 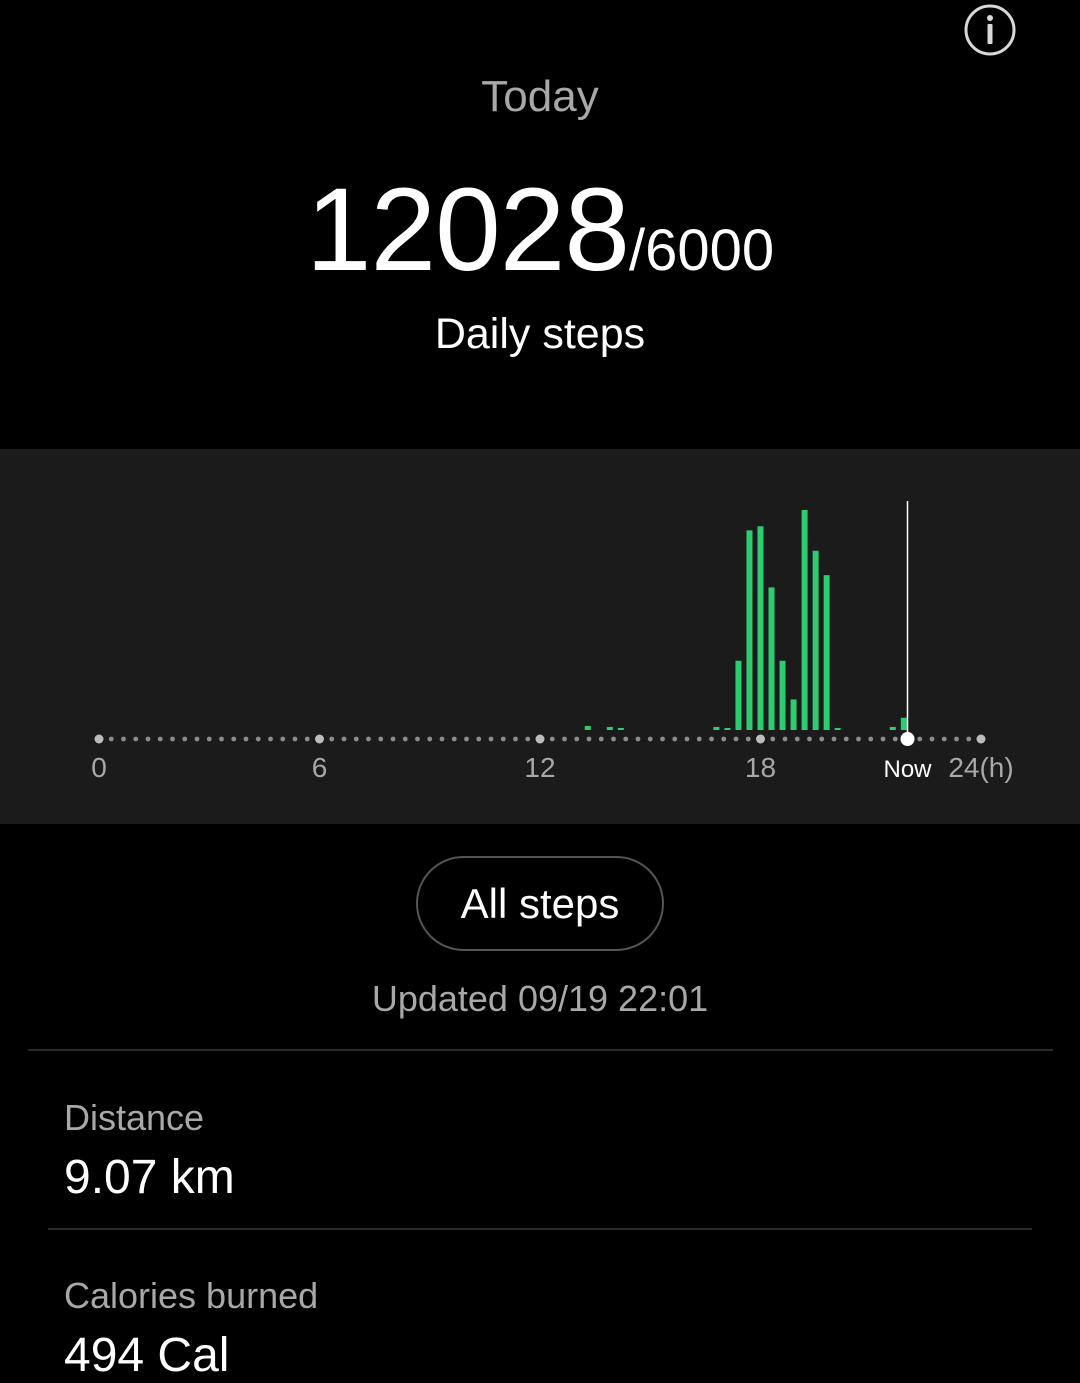 I want to click on x-tick-label: 24(h), so click(x=980, y=767).